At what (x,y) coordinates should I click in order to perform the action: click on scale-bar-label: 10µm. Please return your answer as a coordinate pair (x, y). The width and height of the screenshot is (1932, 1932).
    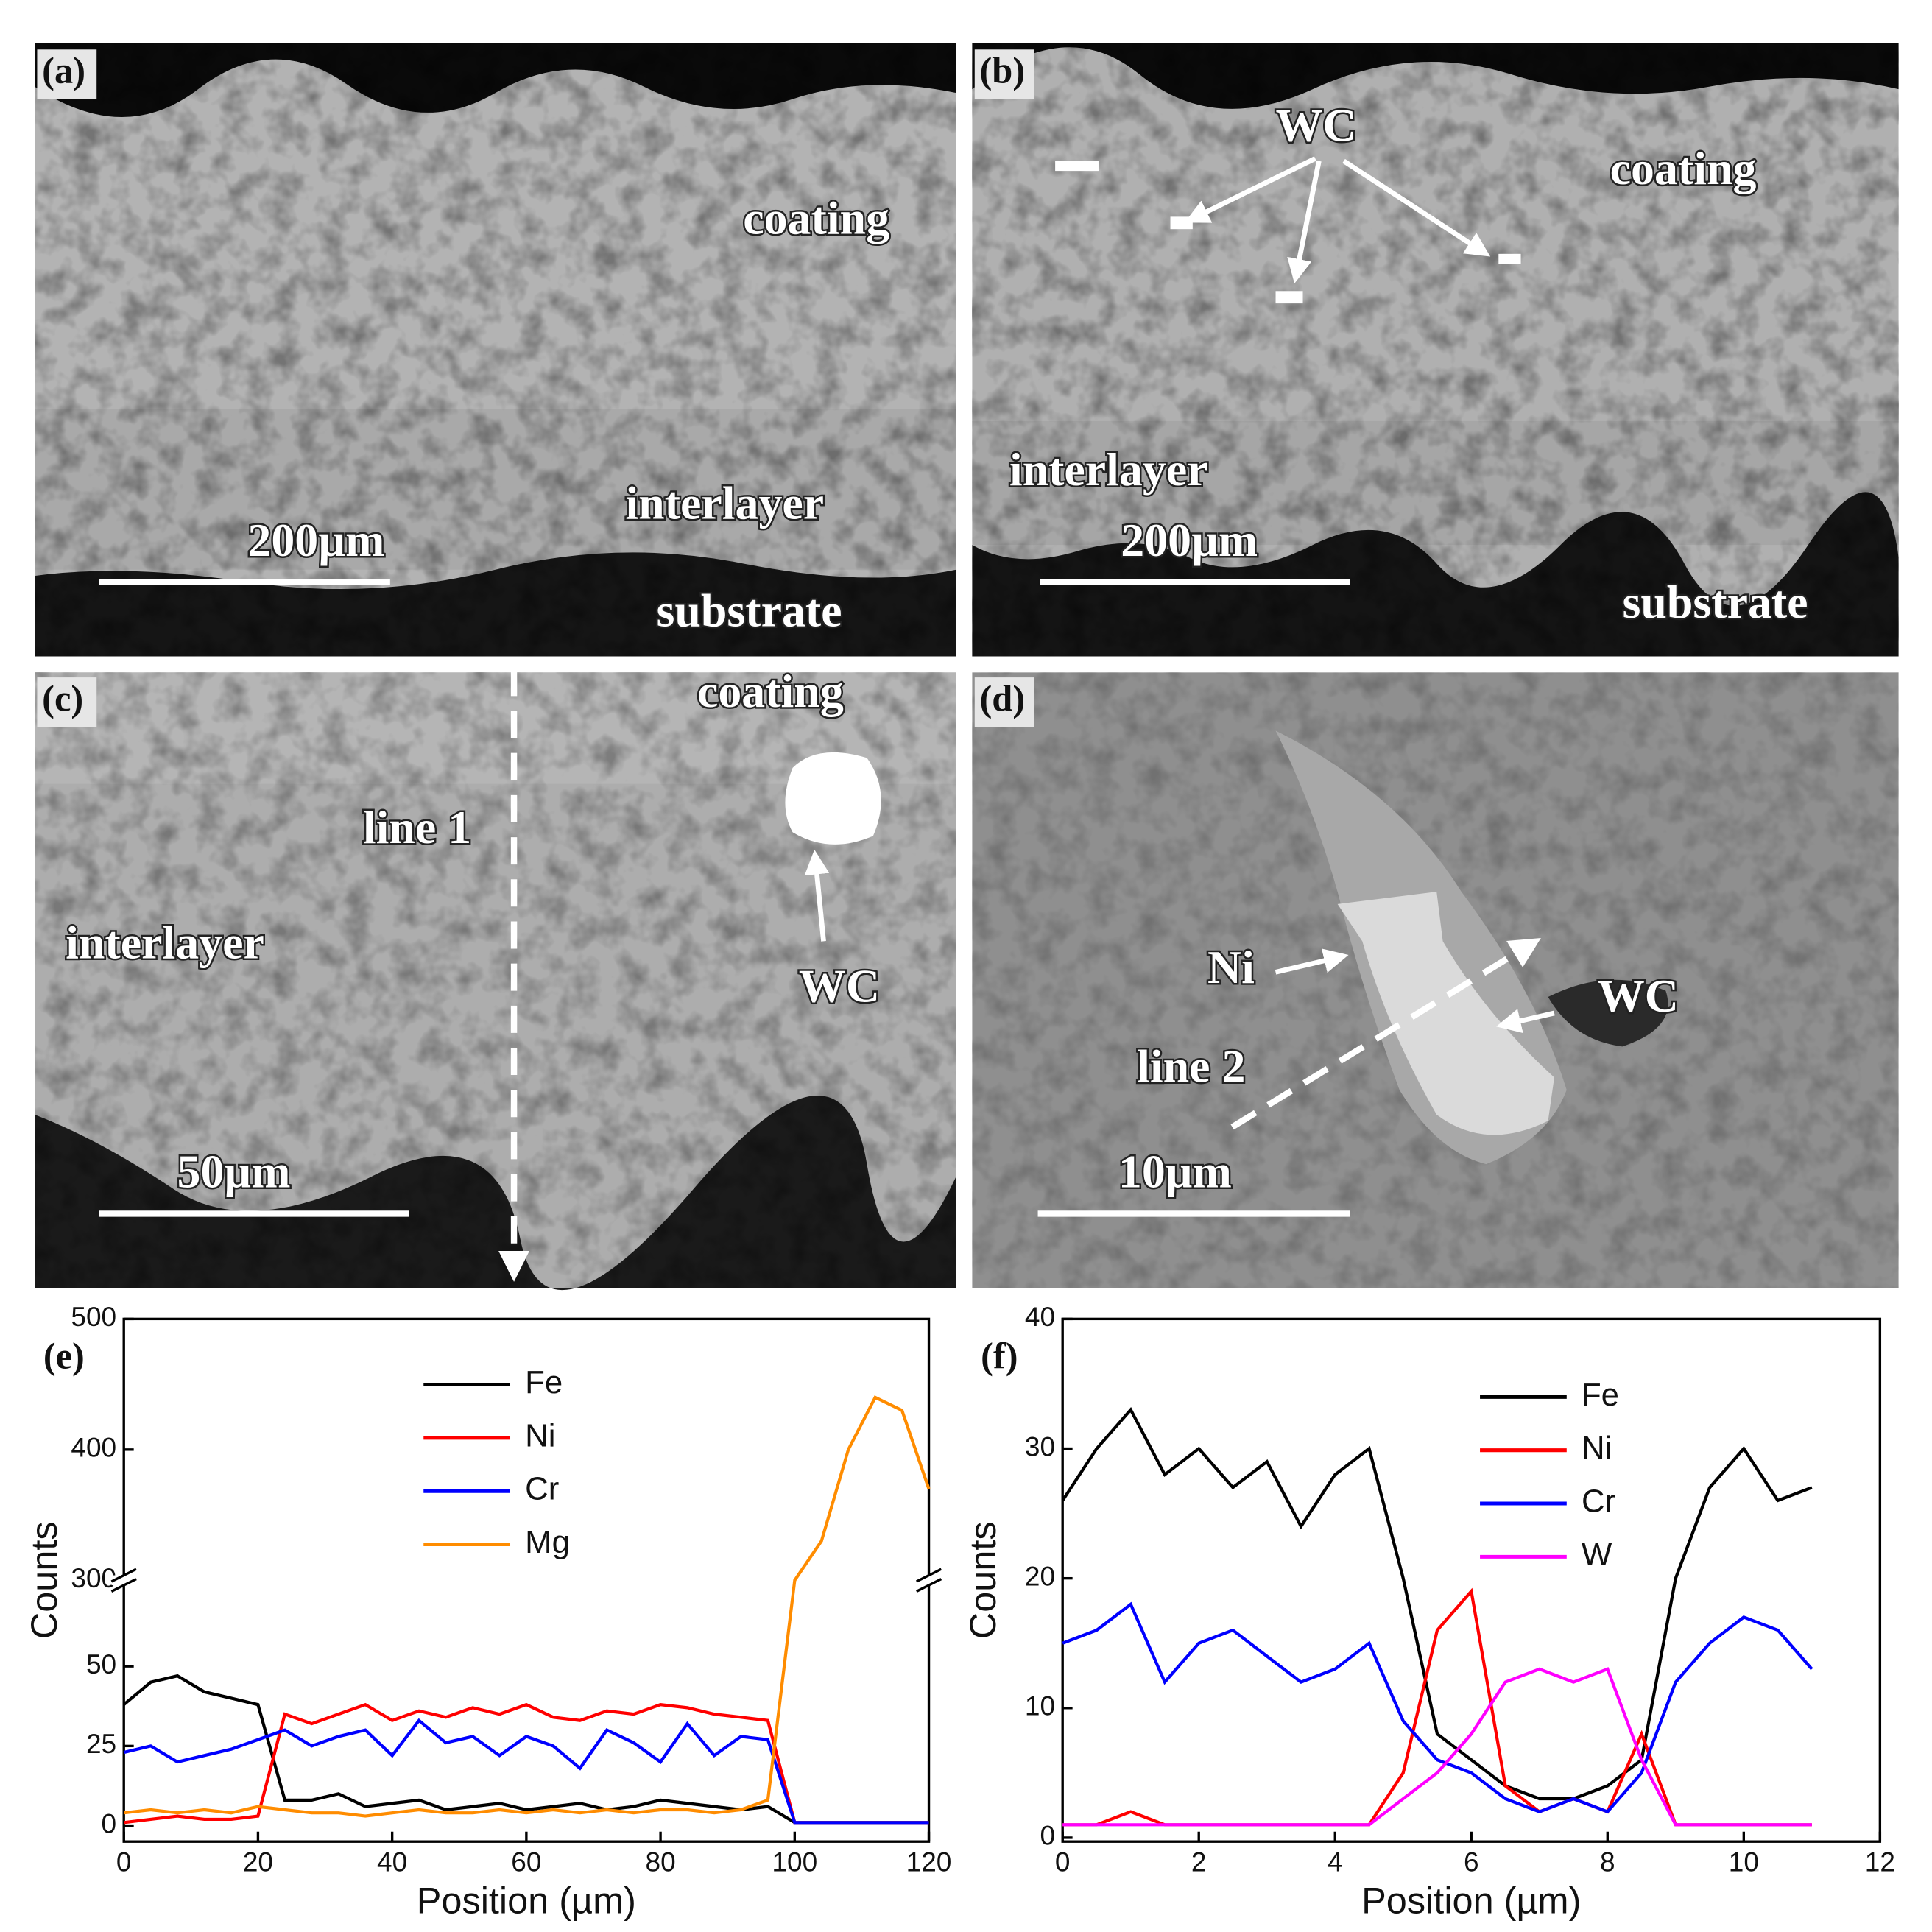
    Looking at the image, I should click on (1175, 1172).